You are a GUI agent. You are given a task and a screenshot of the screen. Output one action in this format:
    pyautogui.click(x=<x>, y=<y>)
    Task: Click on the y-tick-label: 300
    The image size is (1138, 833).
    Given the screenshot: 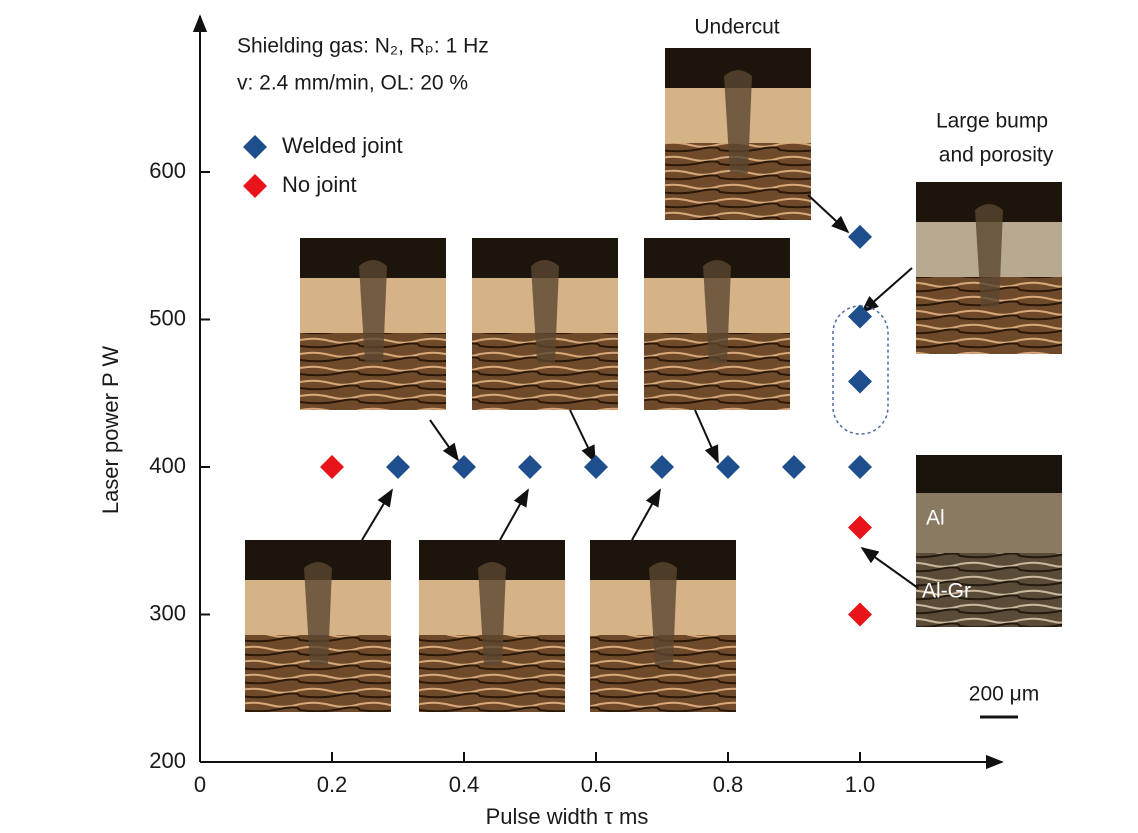 What is the action you would take?
    pyautogui.click(x=167, y=612)
    